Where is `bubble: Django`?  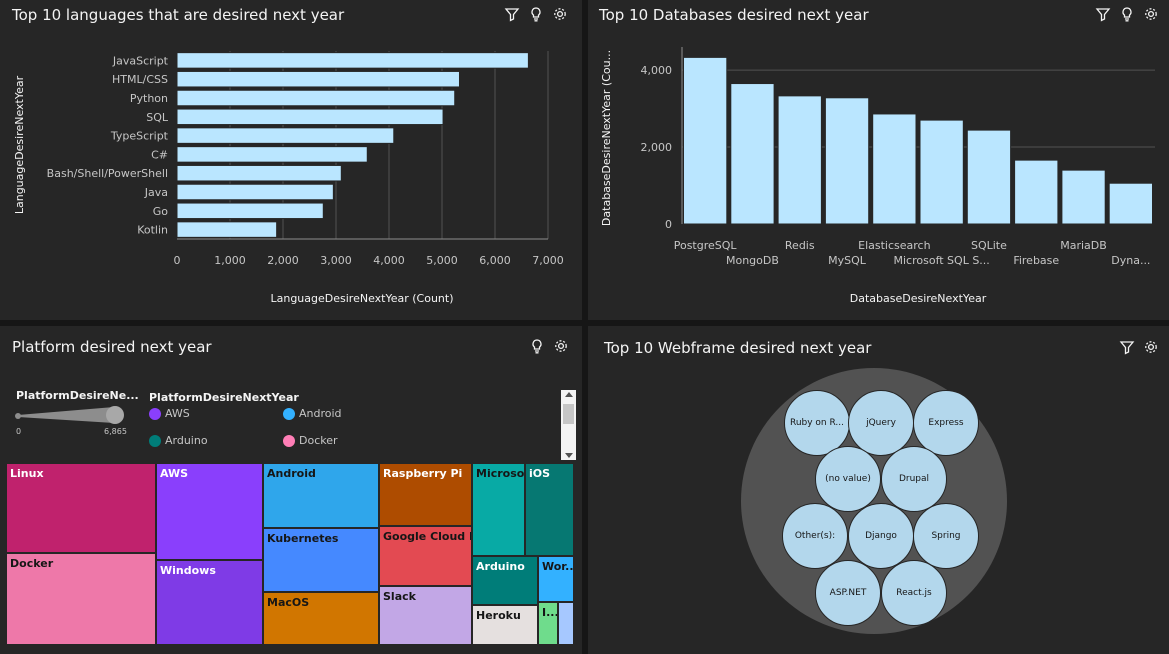
bubble: Django is located at coordinates (881, 536).